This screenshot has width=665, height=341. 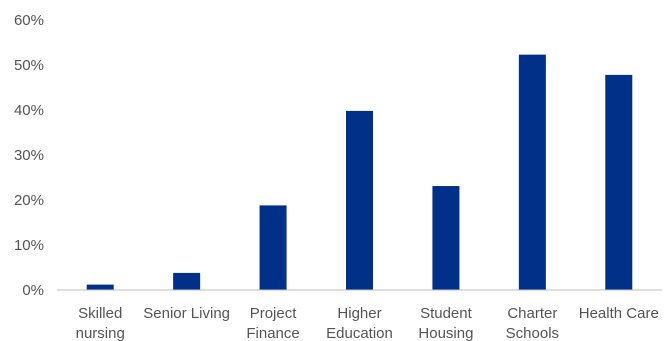 What do you see at coordinates (532, 333) in the screenshot?
I see `x-category-label-line: Schools` at bounding box center [532, 333].